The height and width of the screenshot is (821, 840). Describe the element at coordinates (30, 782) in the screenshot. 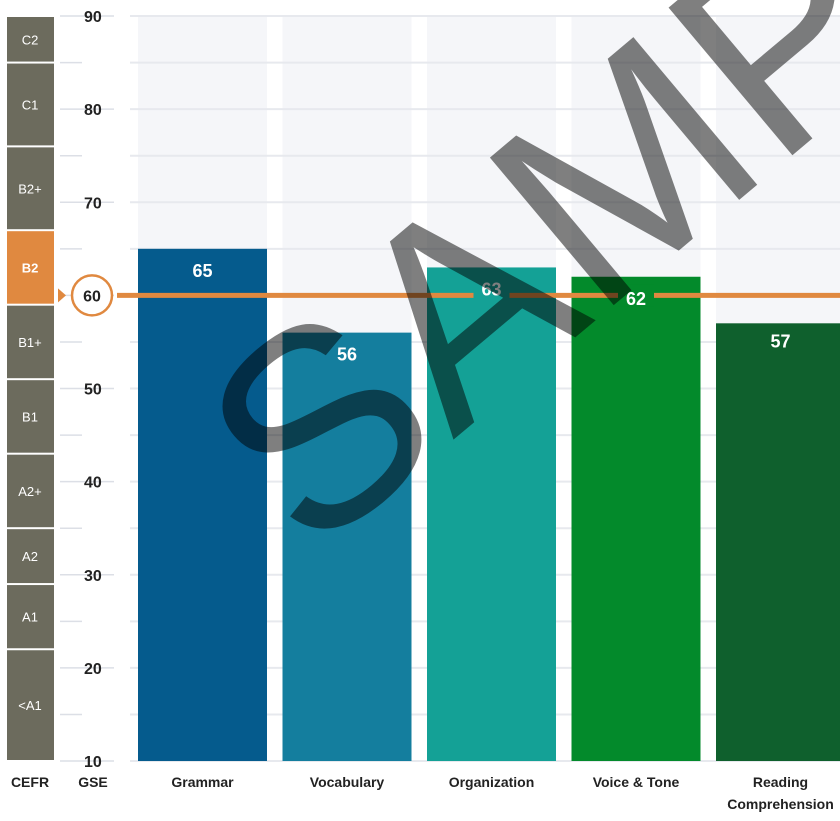

I see `cefr-axis-title: CEFR` at that location.